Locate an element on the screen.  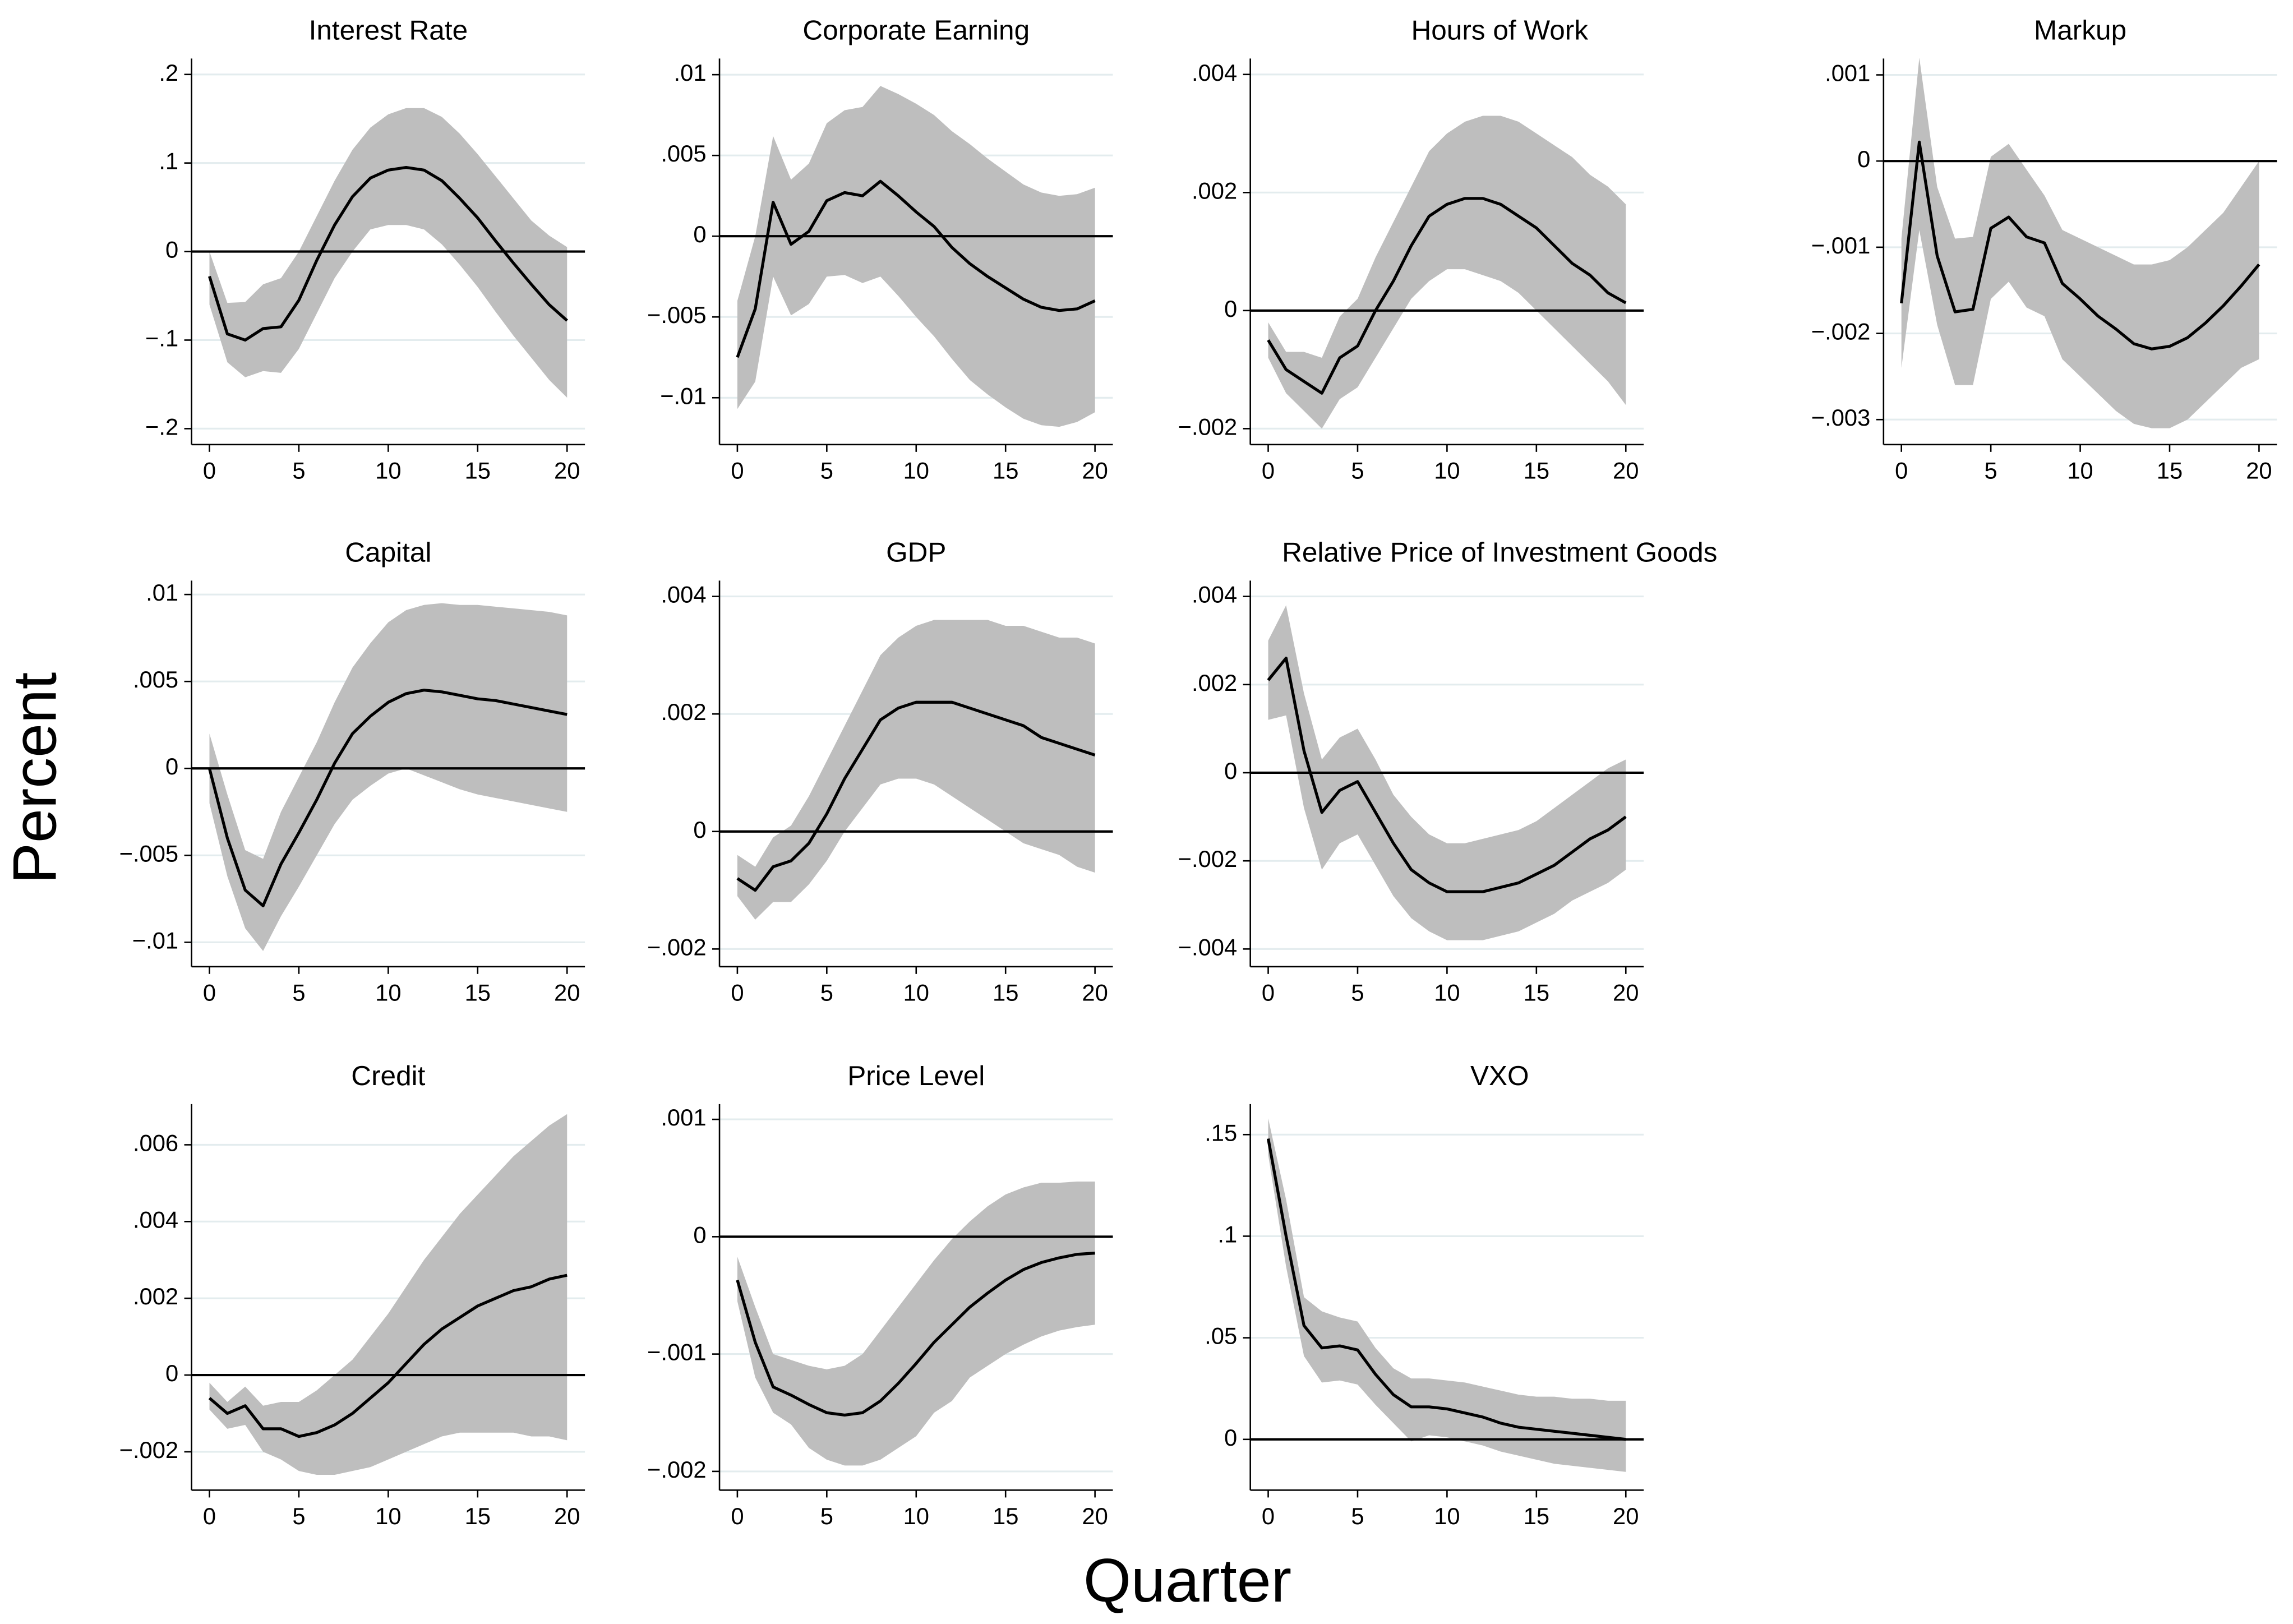
y-axis-label: Percent is located at coordinates (35, 778).